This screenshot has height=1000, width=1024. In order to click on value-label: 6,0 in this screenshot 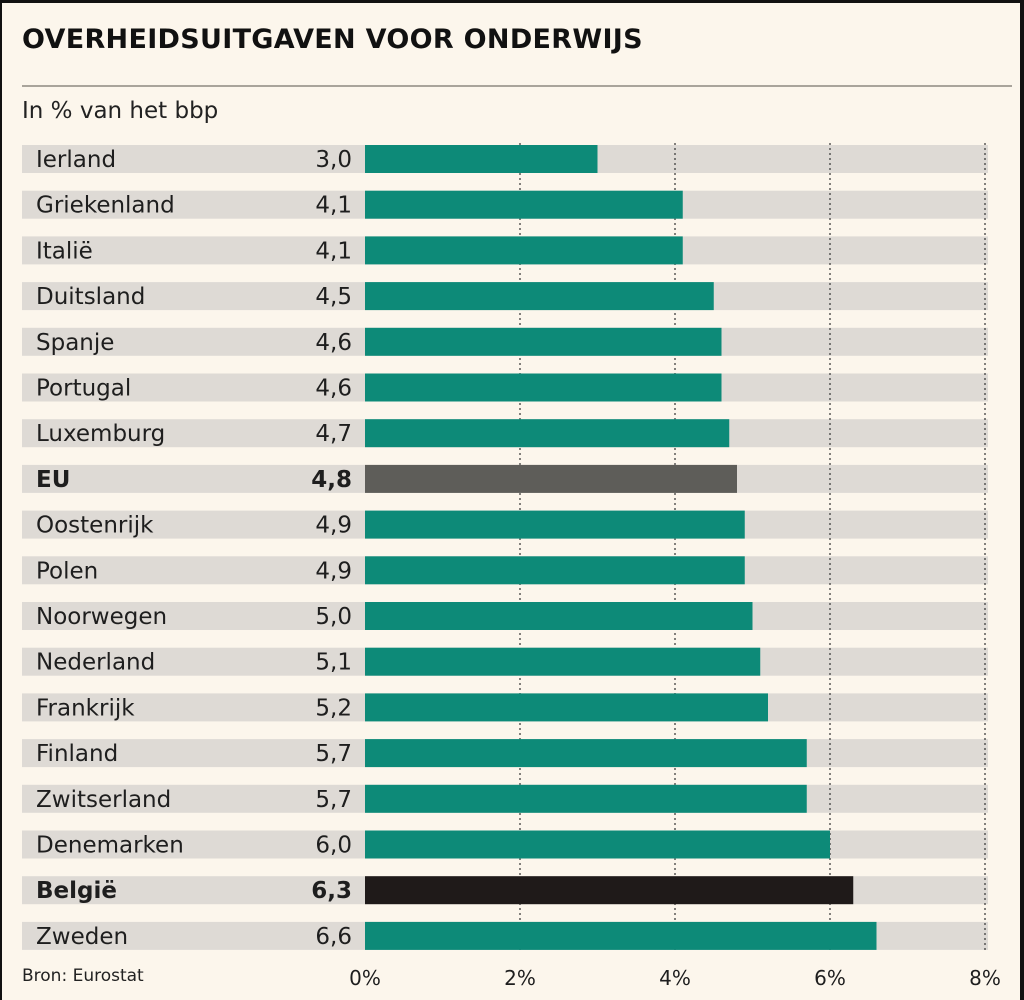, I will do `click(333, 846)`.